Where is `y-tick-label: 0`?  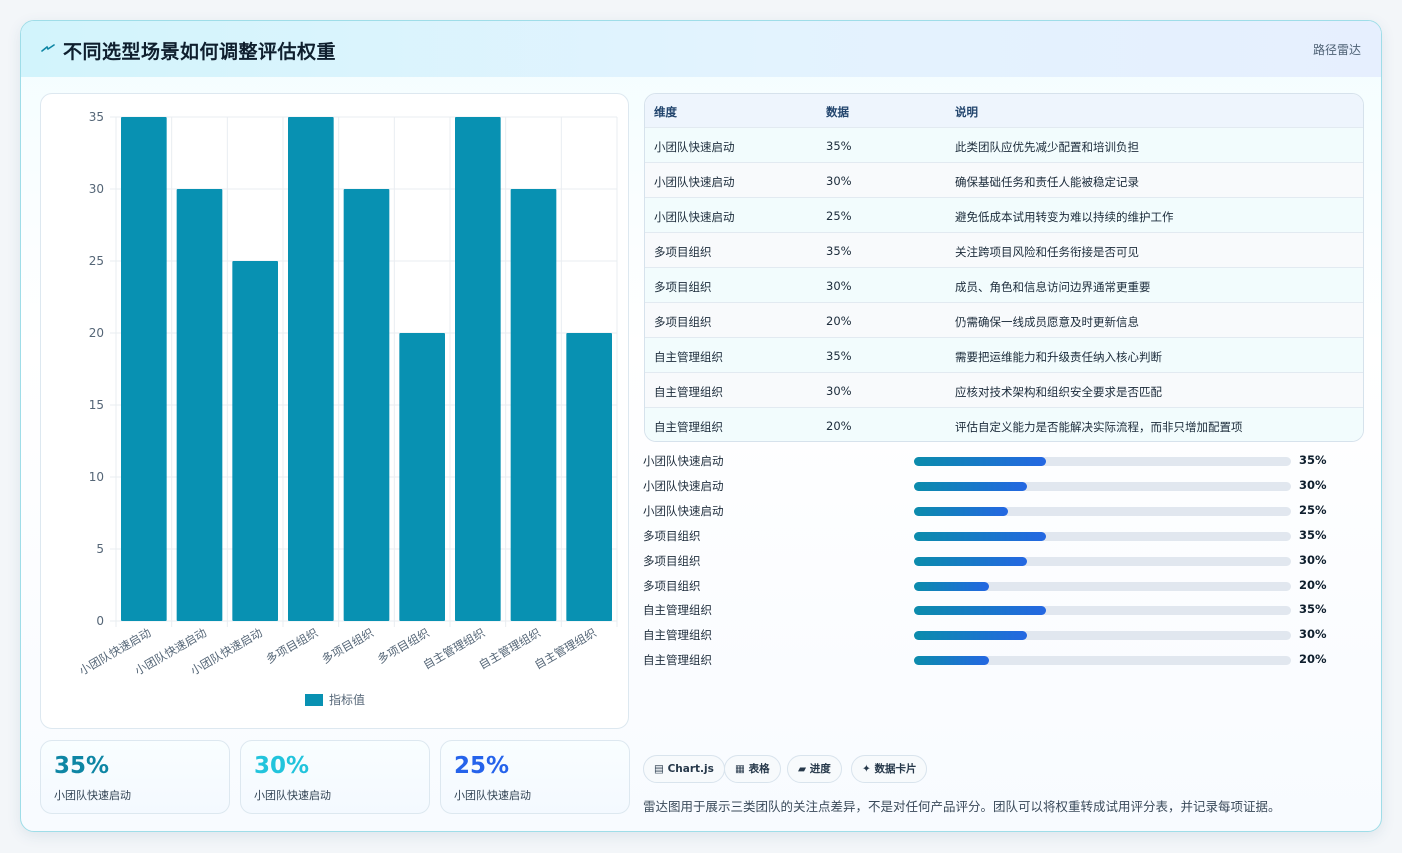
y-tick-label: 0 is located at coordinates (100, 621).